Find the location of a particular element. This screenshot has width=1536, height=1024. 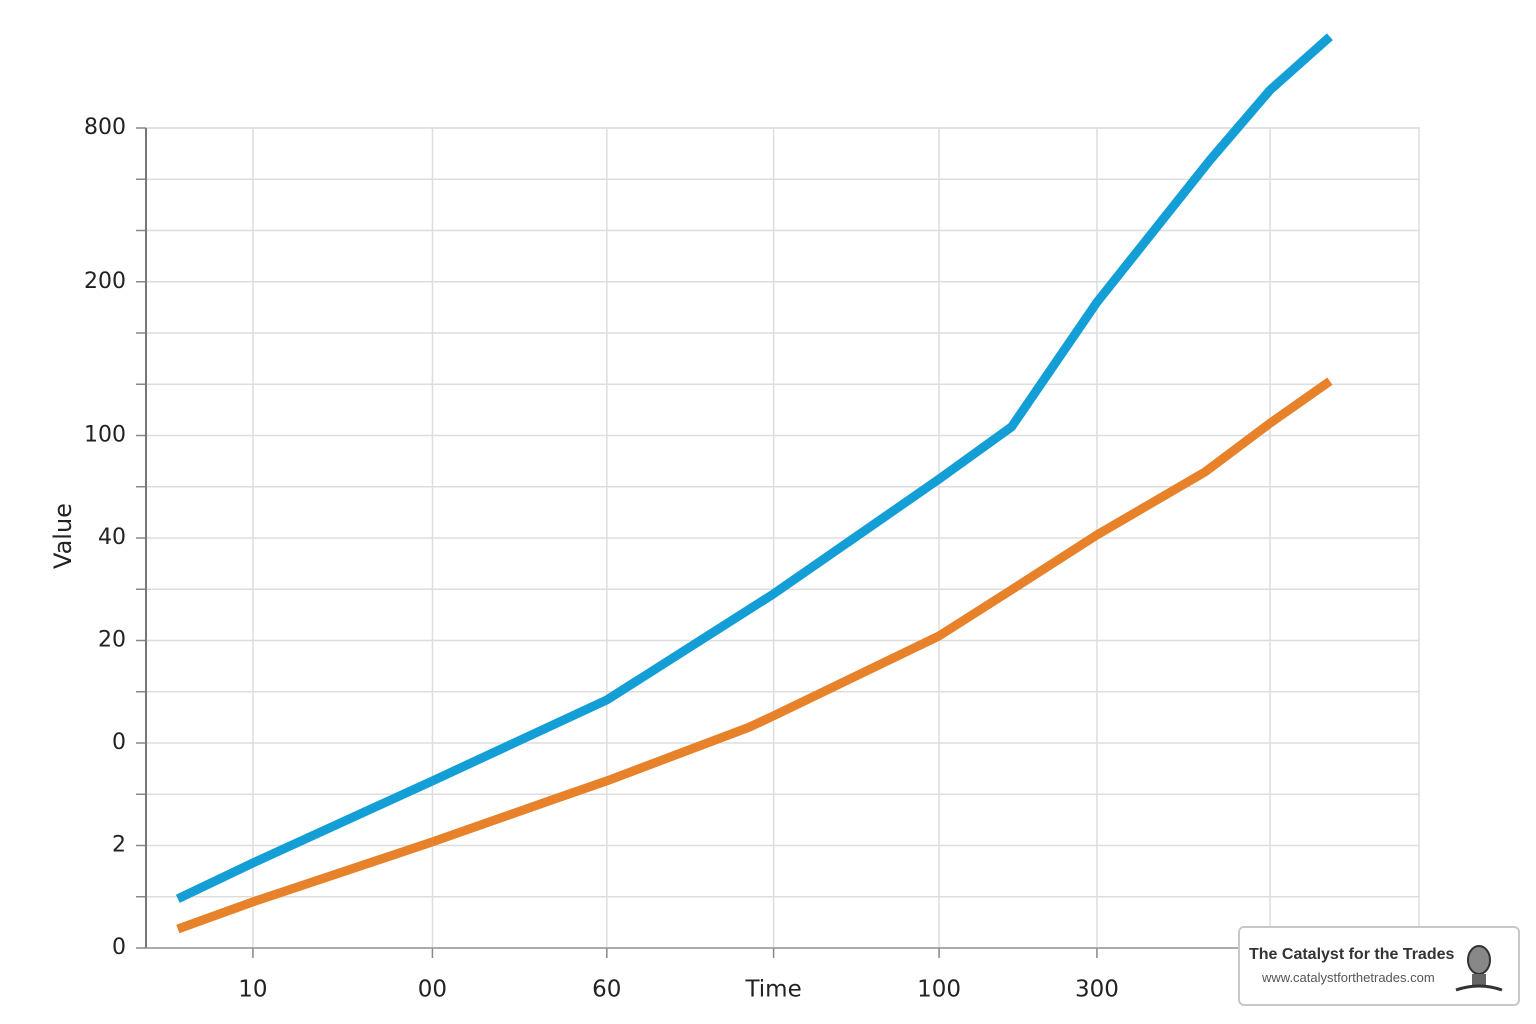

x-tick-label: 100 is located at coordinates (939, 990).